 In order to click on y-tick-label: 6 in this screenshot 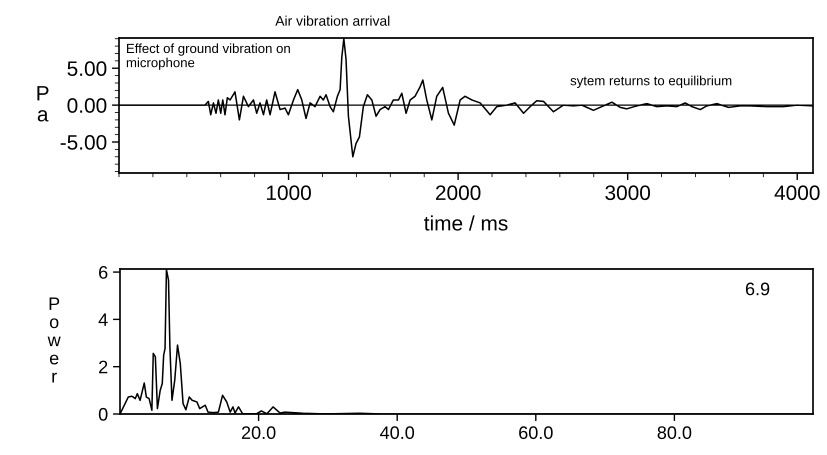, I will do `click(103, 272)`.